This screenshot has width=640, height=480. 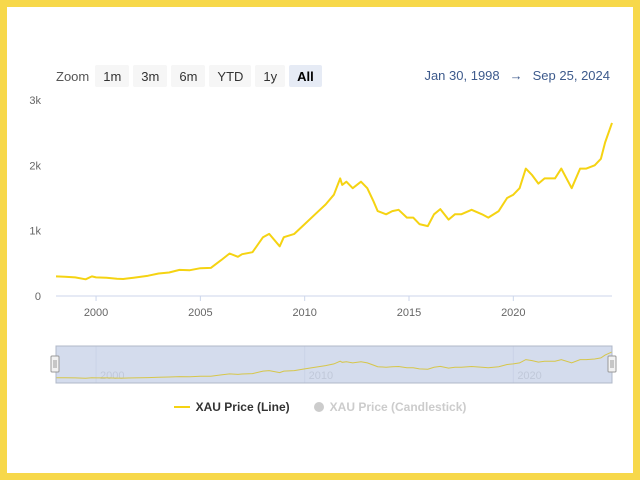 I want to click on navigator-handle-right, so click(x=612, y=364).